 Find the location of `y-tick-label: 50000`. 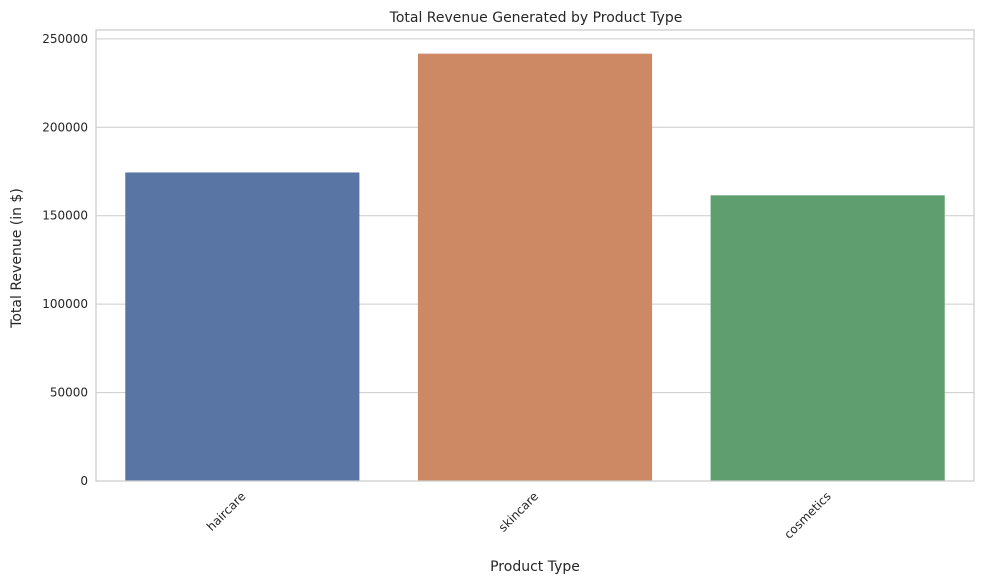

y-tick-label: 50000 is located at coordinates (69, 393).